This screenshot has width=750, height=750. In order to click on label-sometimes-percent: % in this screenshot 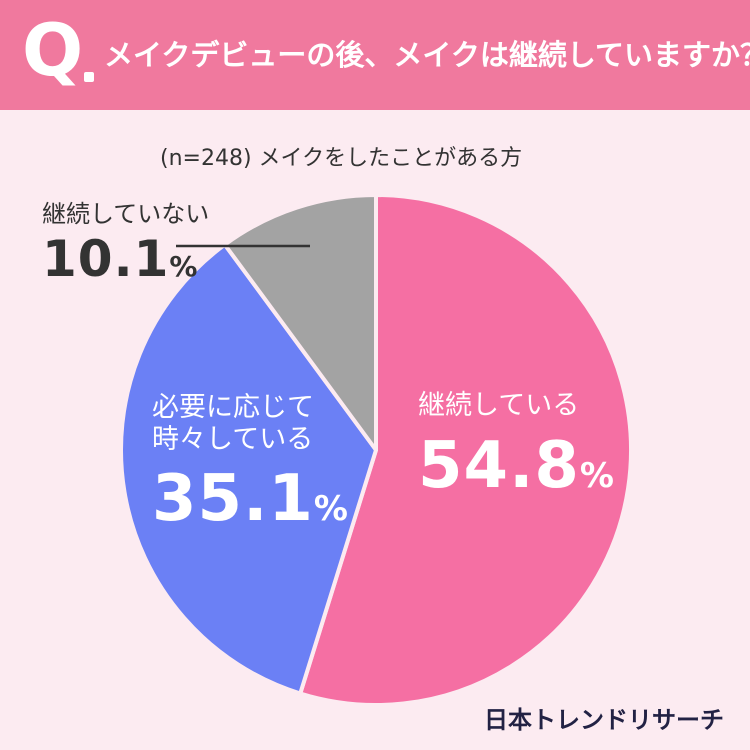, I will do `click(330, 508)`.